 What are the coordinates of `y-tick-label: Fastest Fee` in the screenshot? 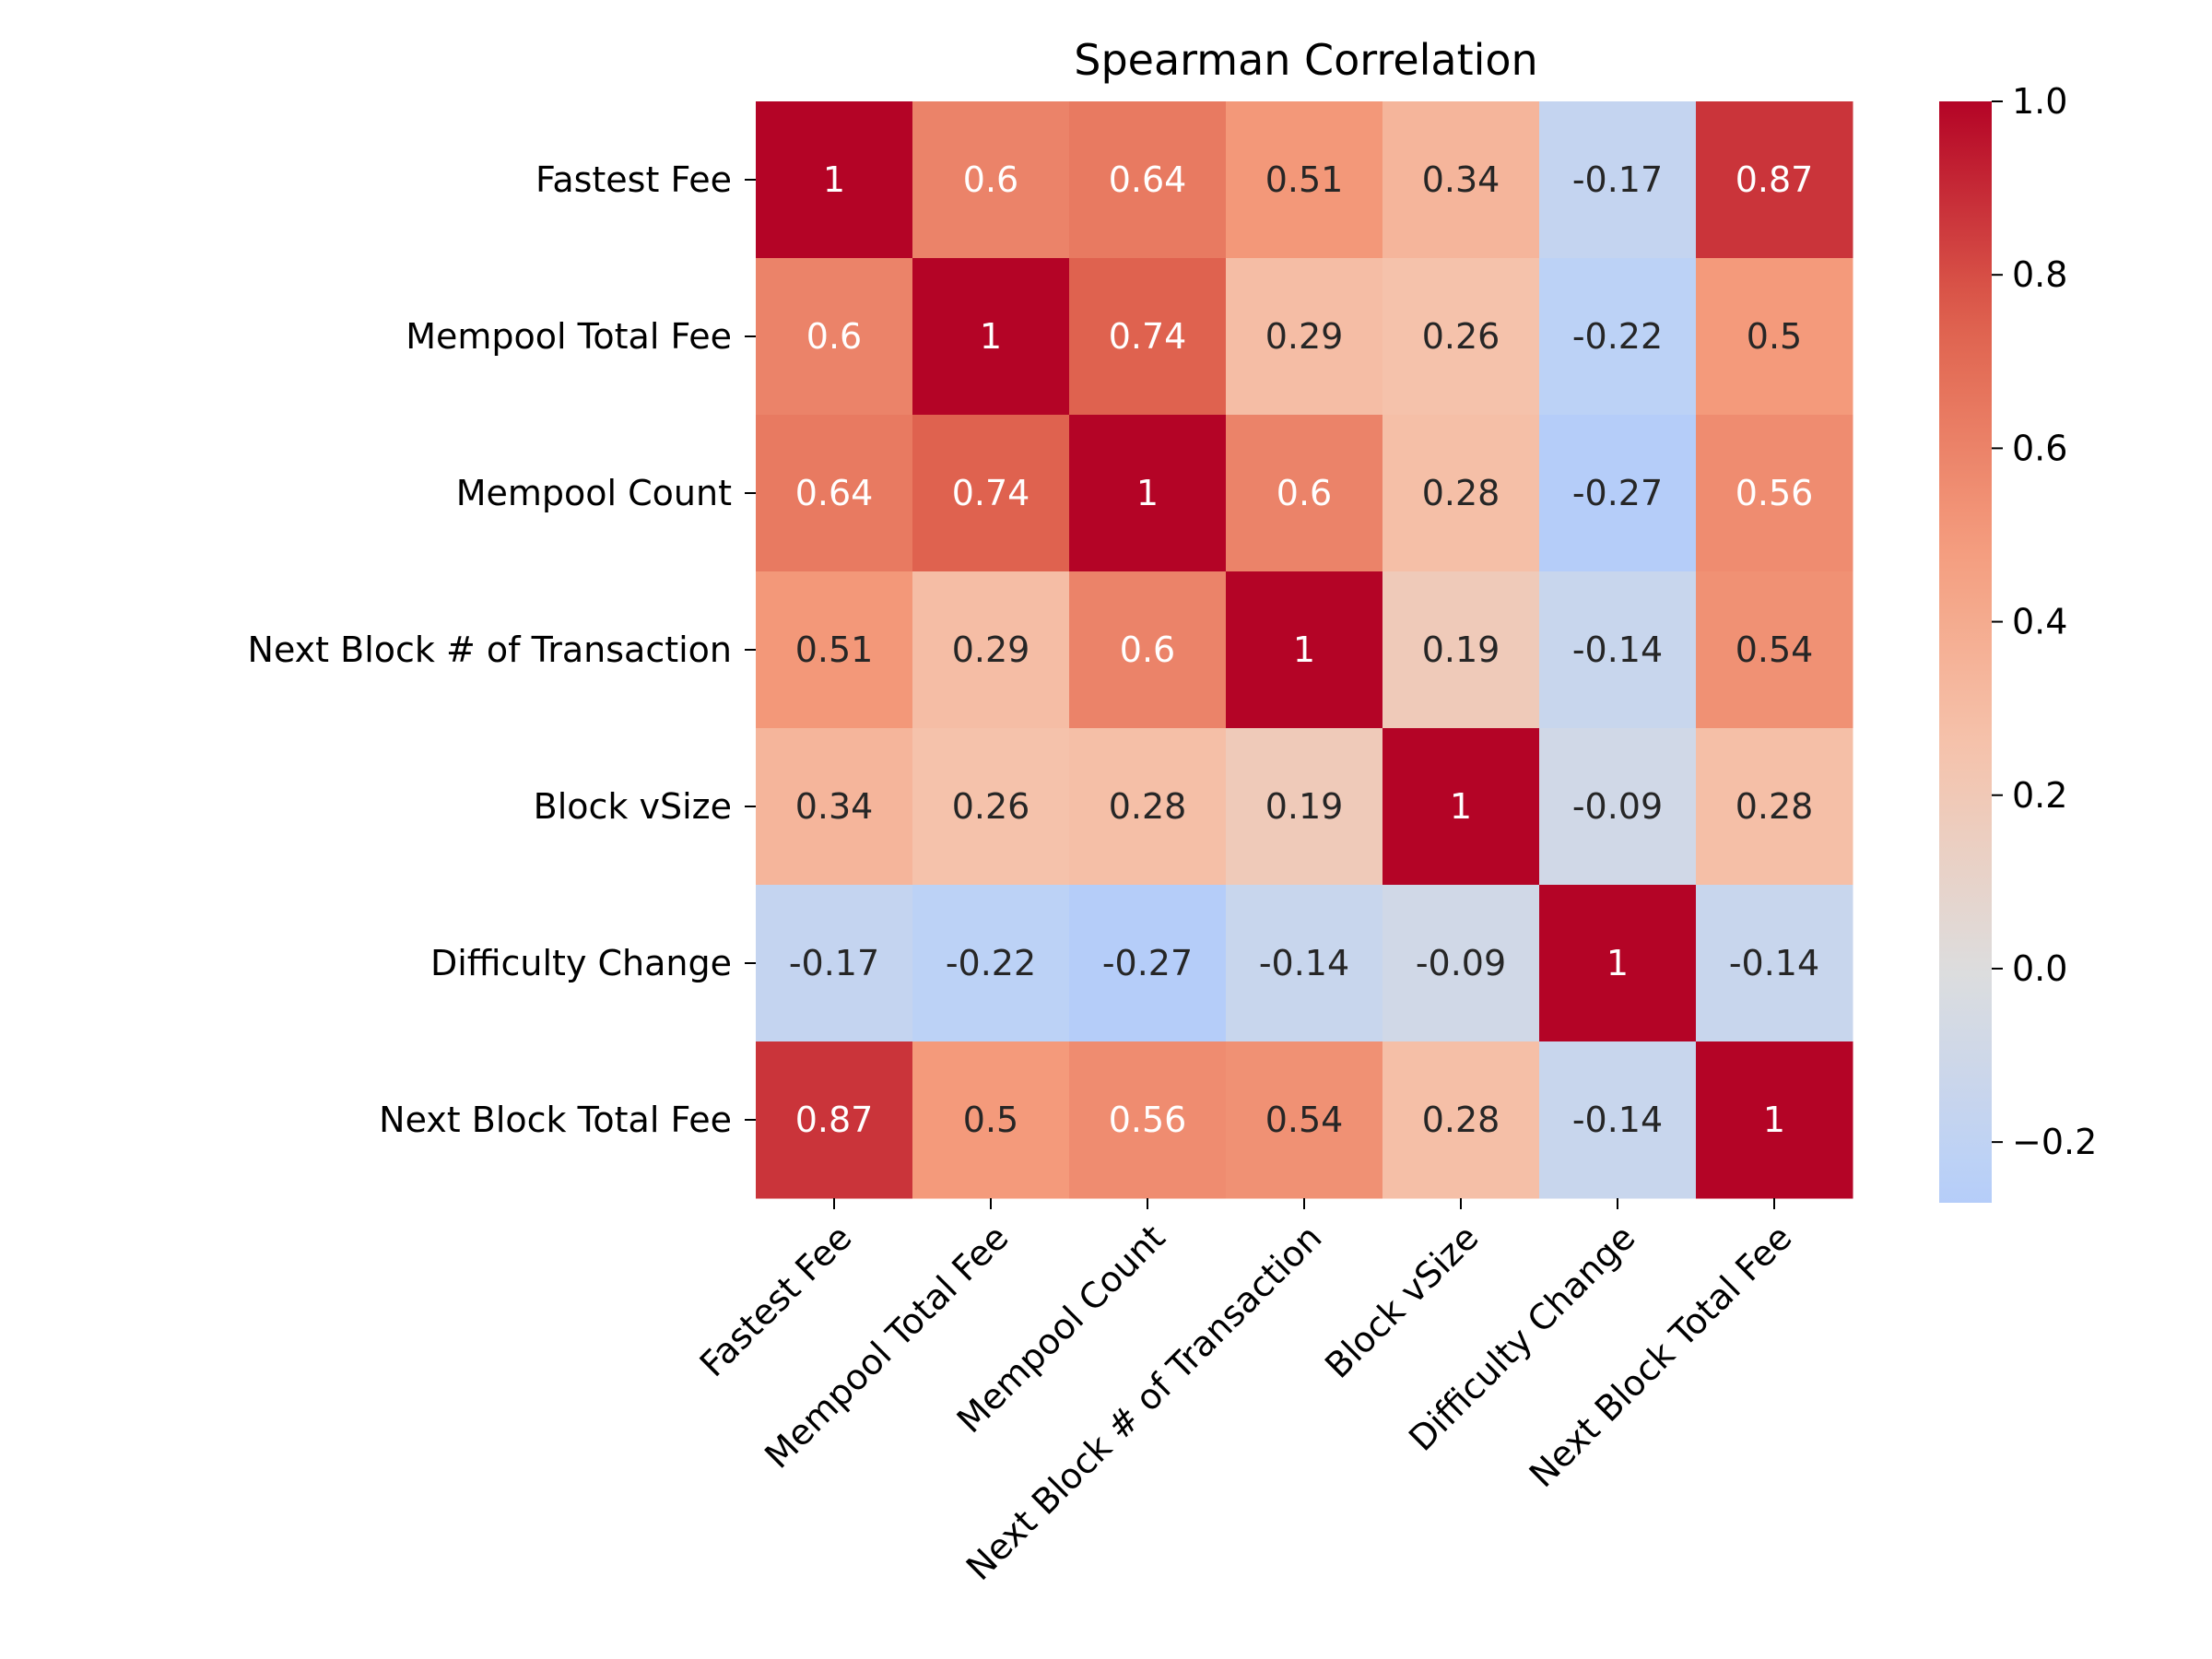 It's located at (633, 179).